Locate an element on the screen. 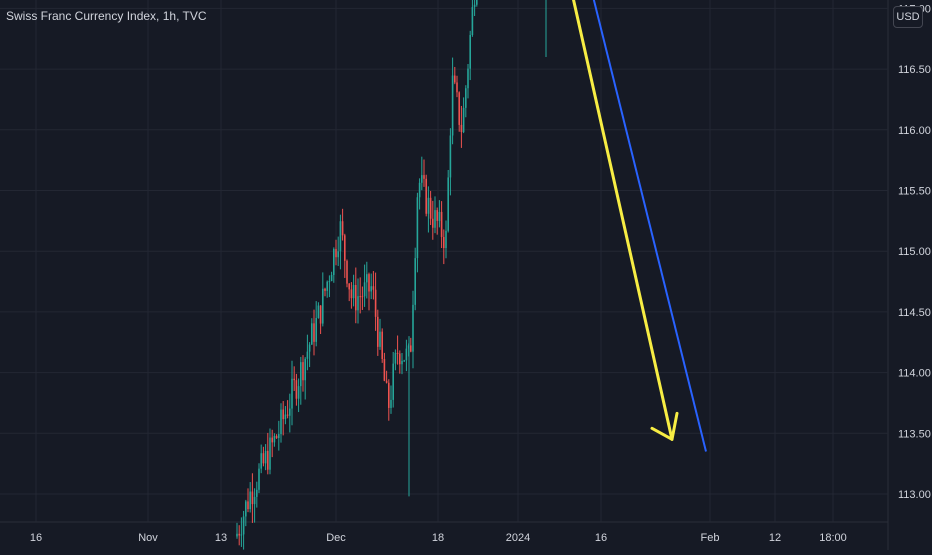 The image size is (932, 555). y-tick-label: 116.50 is located at coordinates (914, 70).